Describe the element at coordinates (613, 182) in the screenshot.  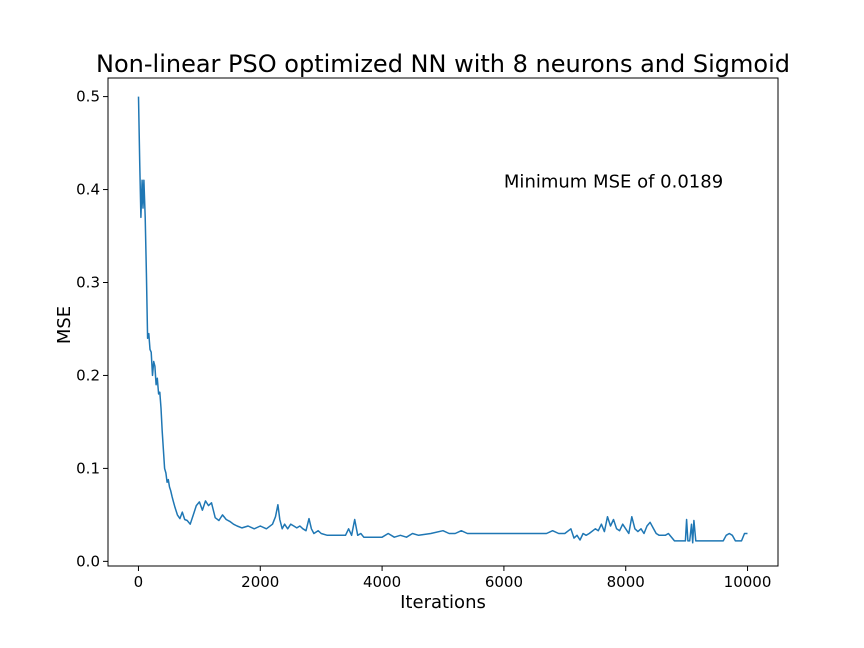
I see `min-mse-annotation: Minimum MSE of 0.0189` at that location.